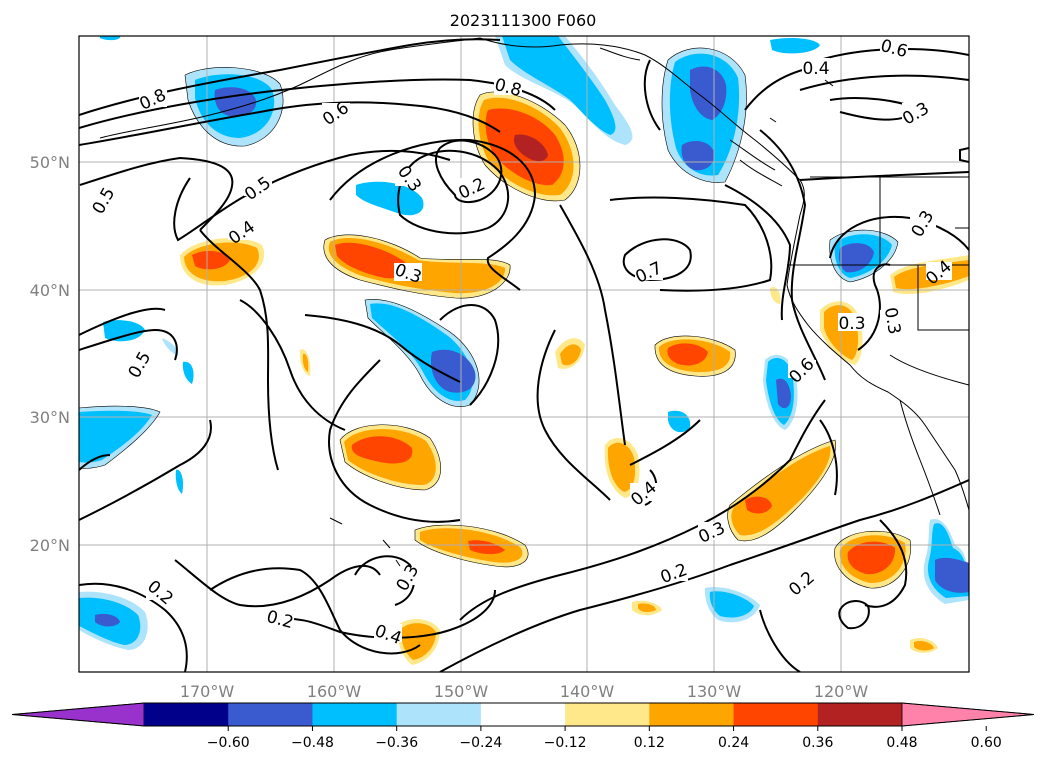 The height and width of the screenshot is (765, 1047). I want to click on colorbar-label: −0.36, so click(396, 743).